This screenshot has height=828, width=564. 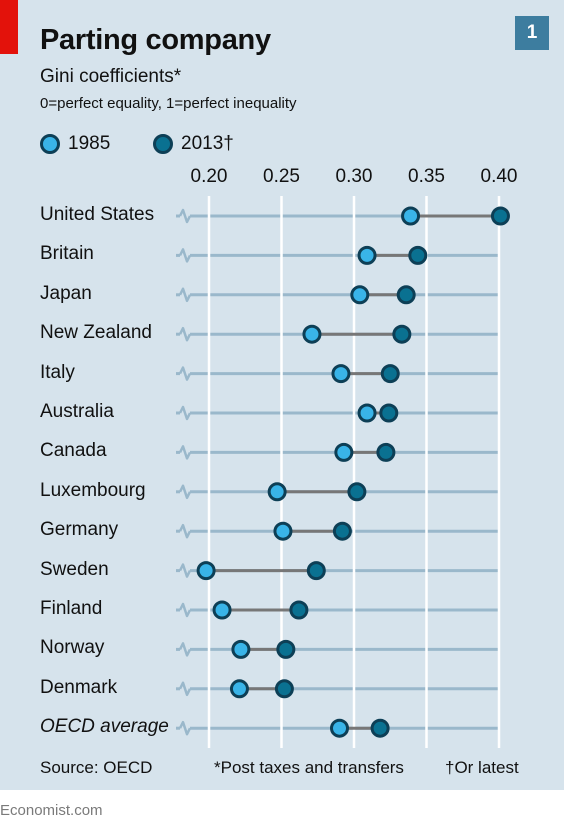 I want to click on legend-label-1985: 1985, so click(x=89, y=143).